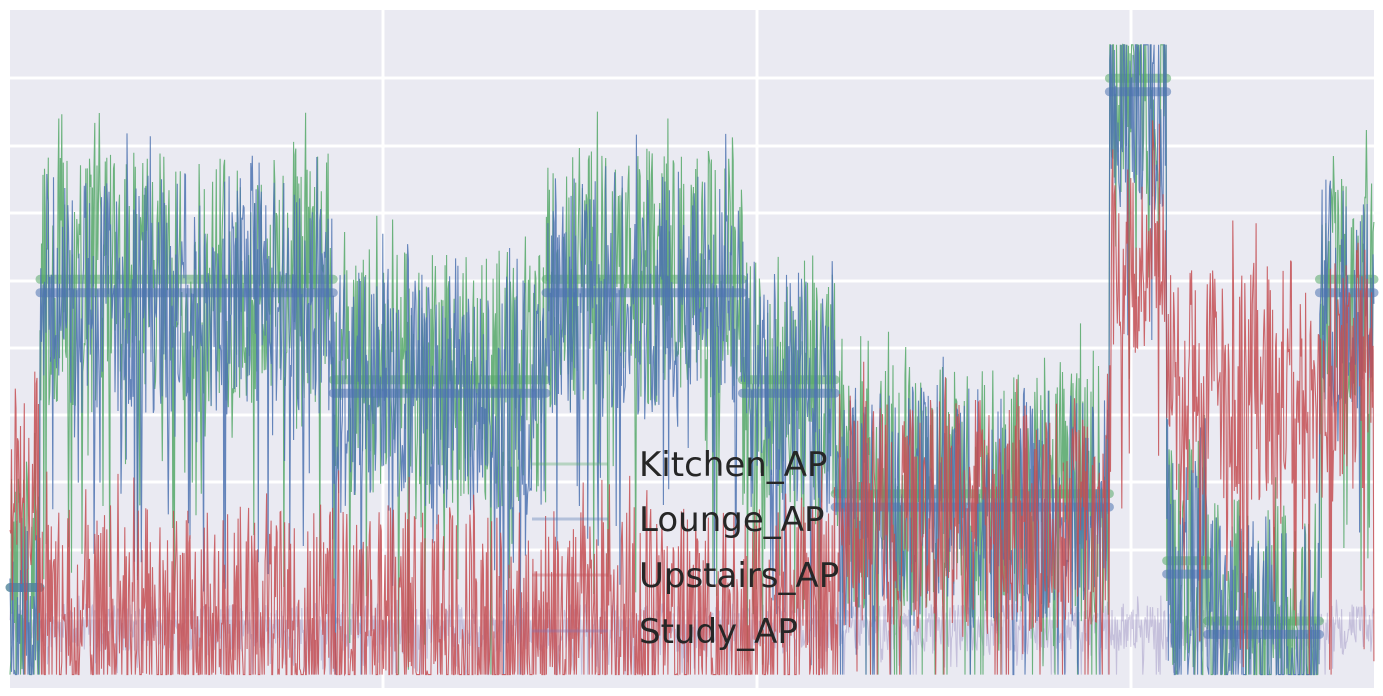 The height and width of the screenshot is (696, 1383). What do you see at coordinates (685, 548) in the screenshot?
I see `legend: Kitchen_AP Lounge_AP Upstairs_AP Study_AP` at bounding box center [685, 548].